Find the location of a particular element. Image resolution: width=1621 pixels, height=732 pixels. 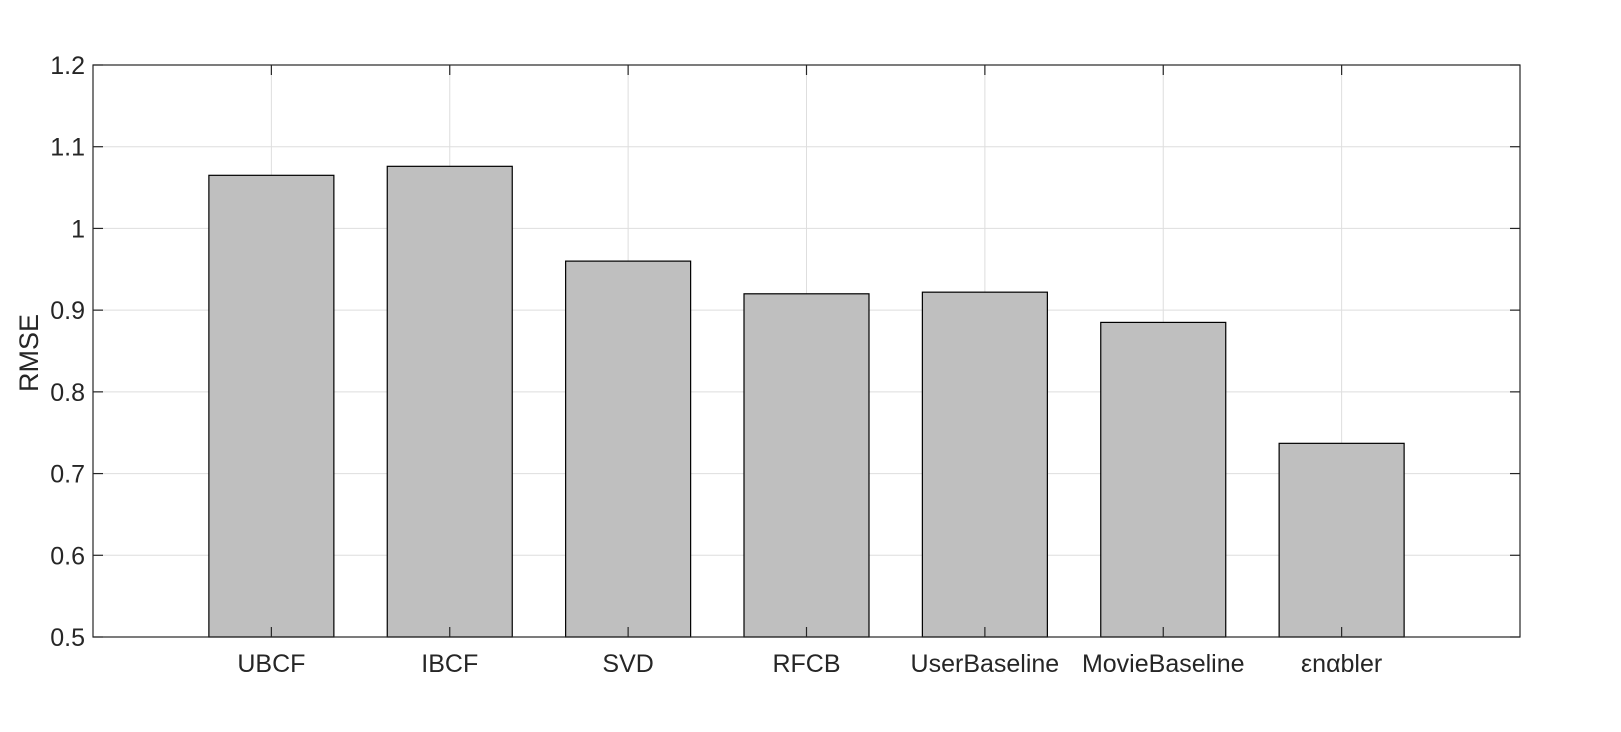

y-tick-label: 1 is located at coordinates (78, 229).